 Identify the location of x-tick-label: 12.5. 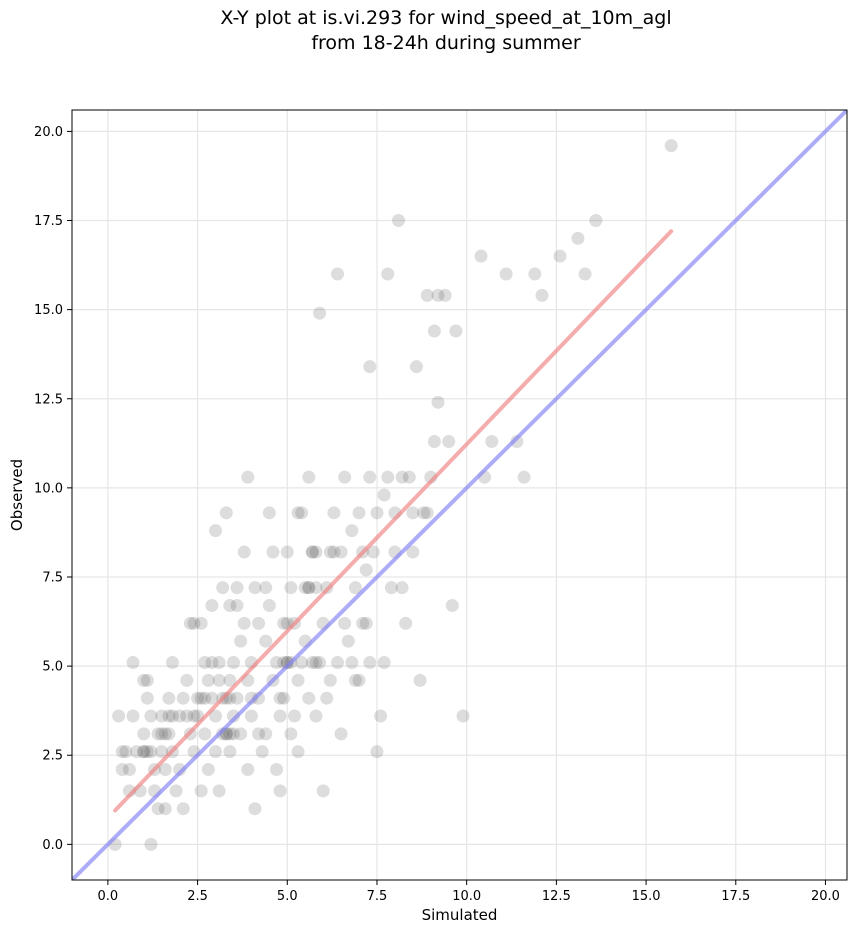
(556, 896).